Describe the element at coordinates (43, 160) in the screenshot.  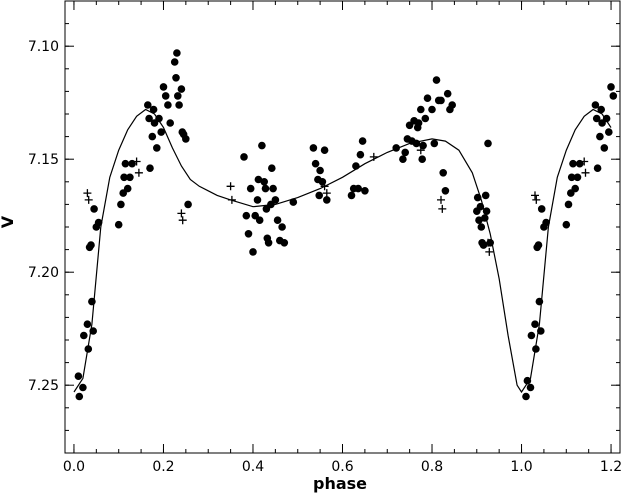
I see `y-tick-label: 7.15` at that location.